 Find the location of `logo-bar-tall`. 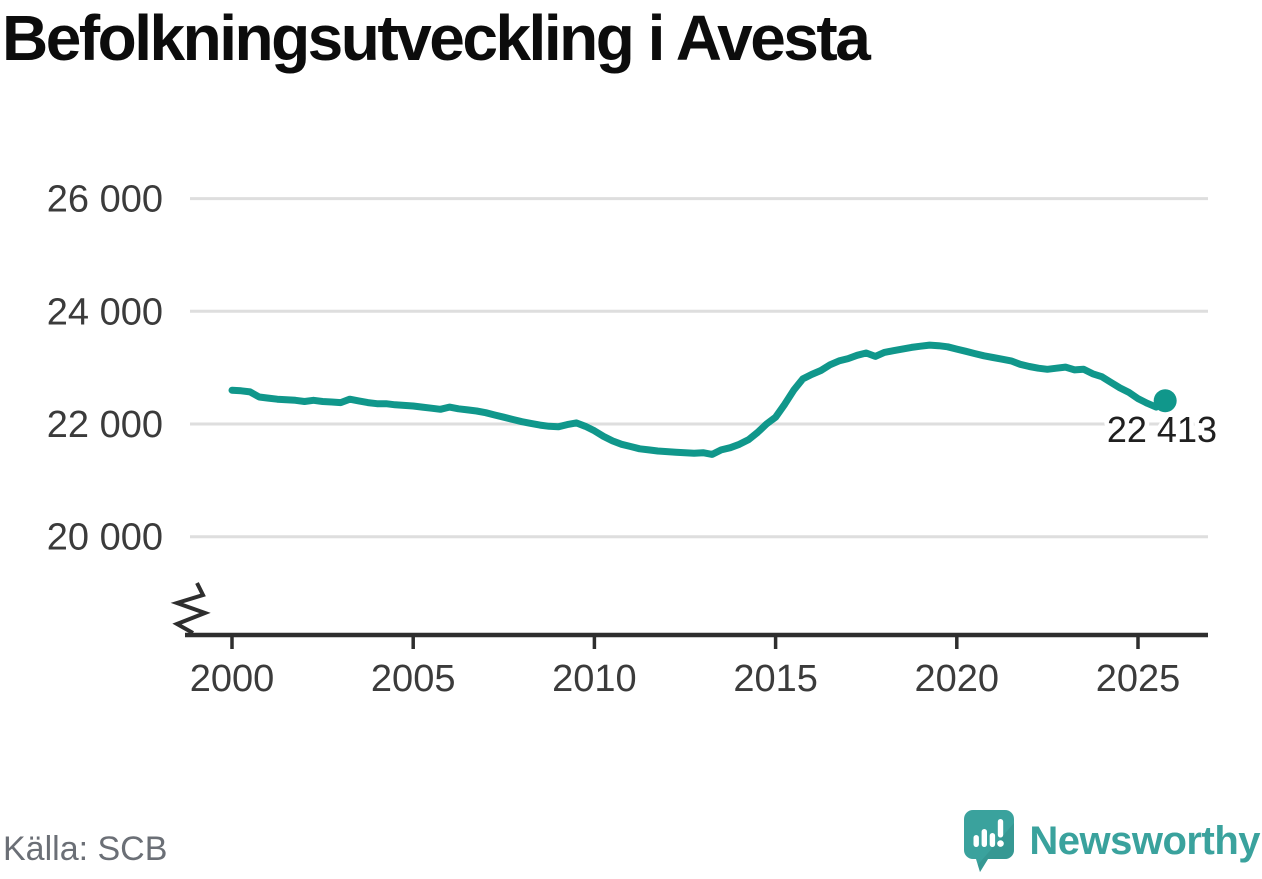

logo-bar-tall is located at coordinates (984, 838).